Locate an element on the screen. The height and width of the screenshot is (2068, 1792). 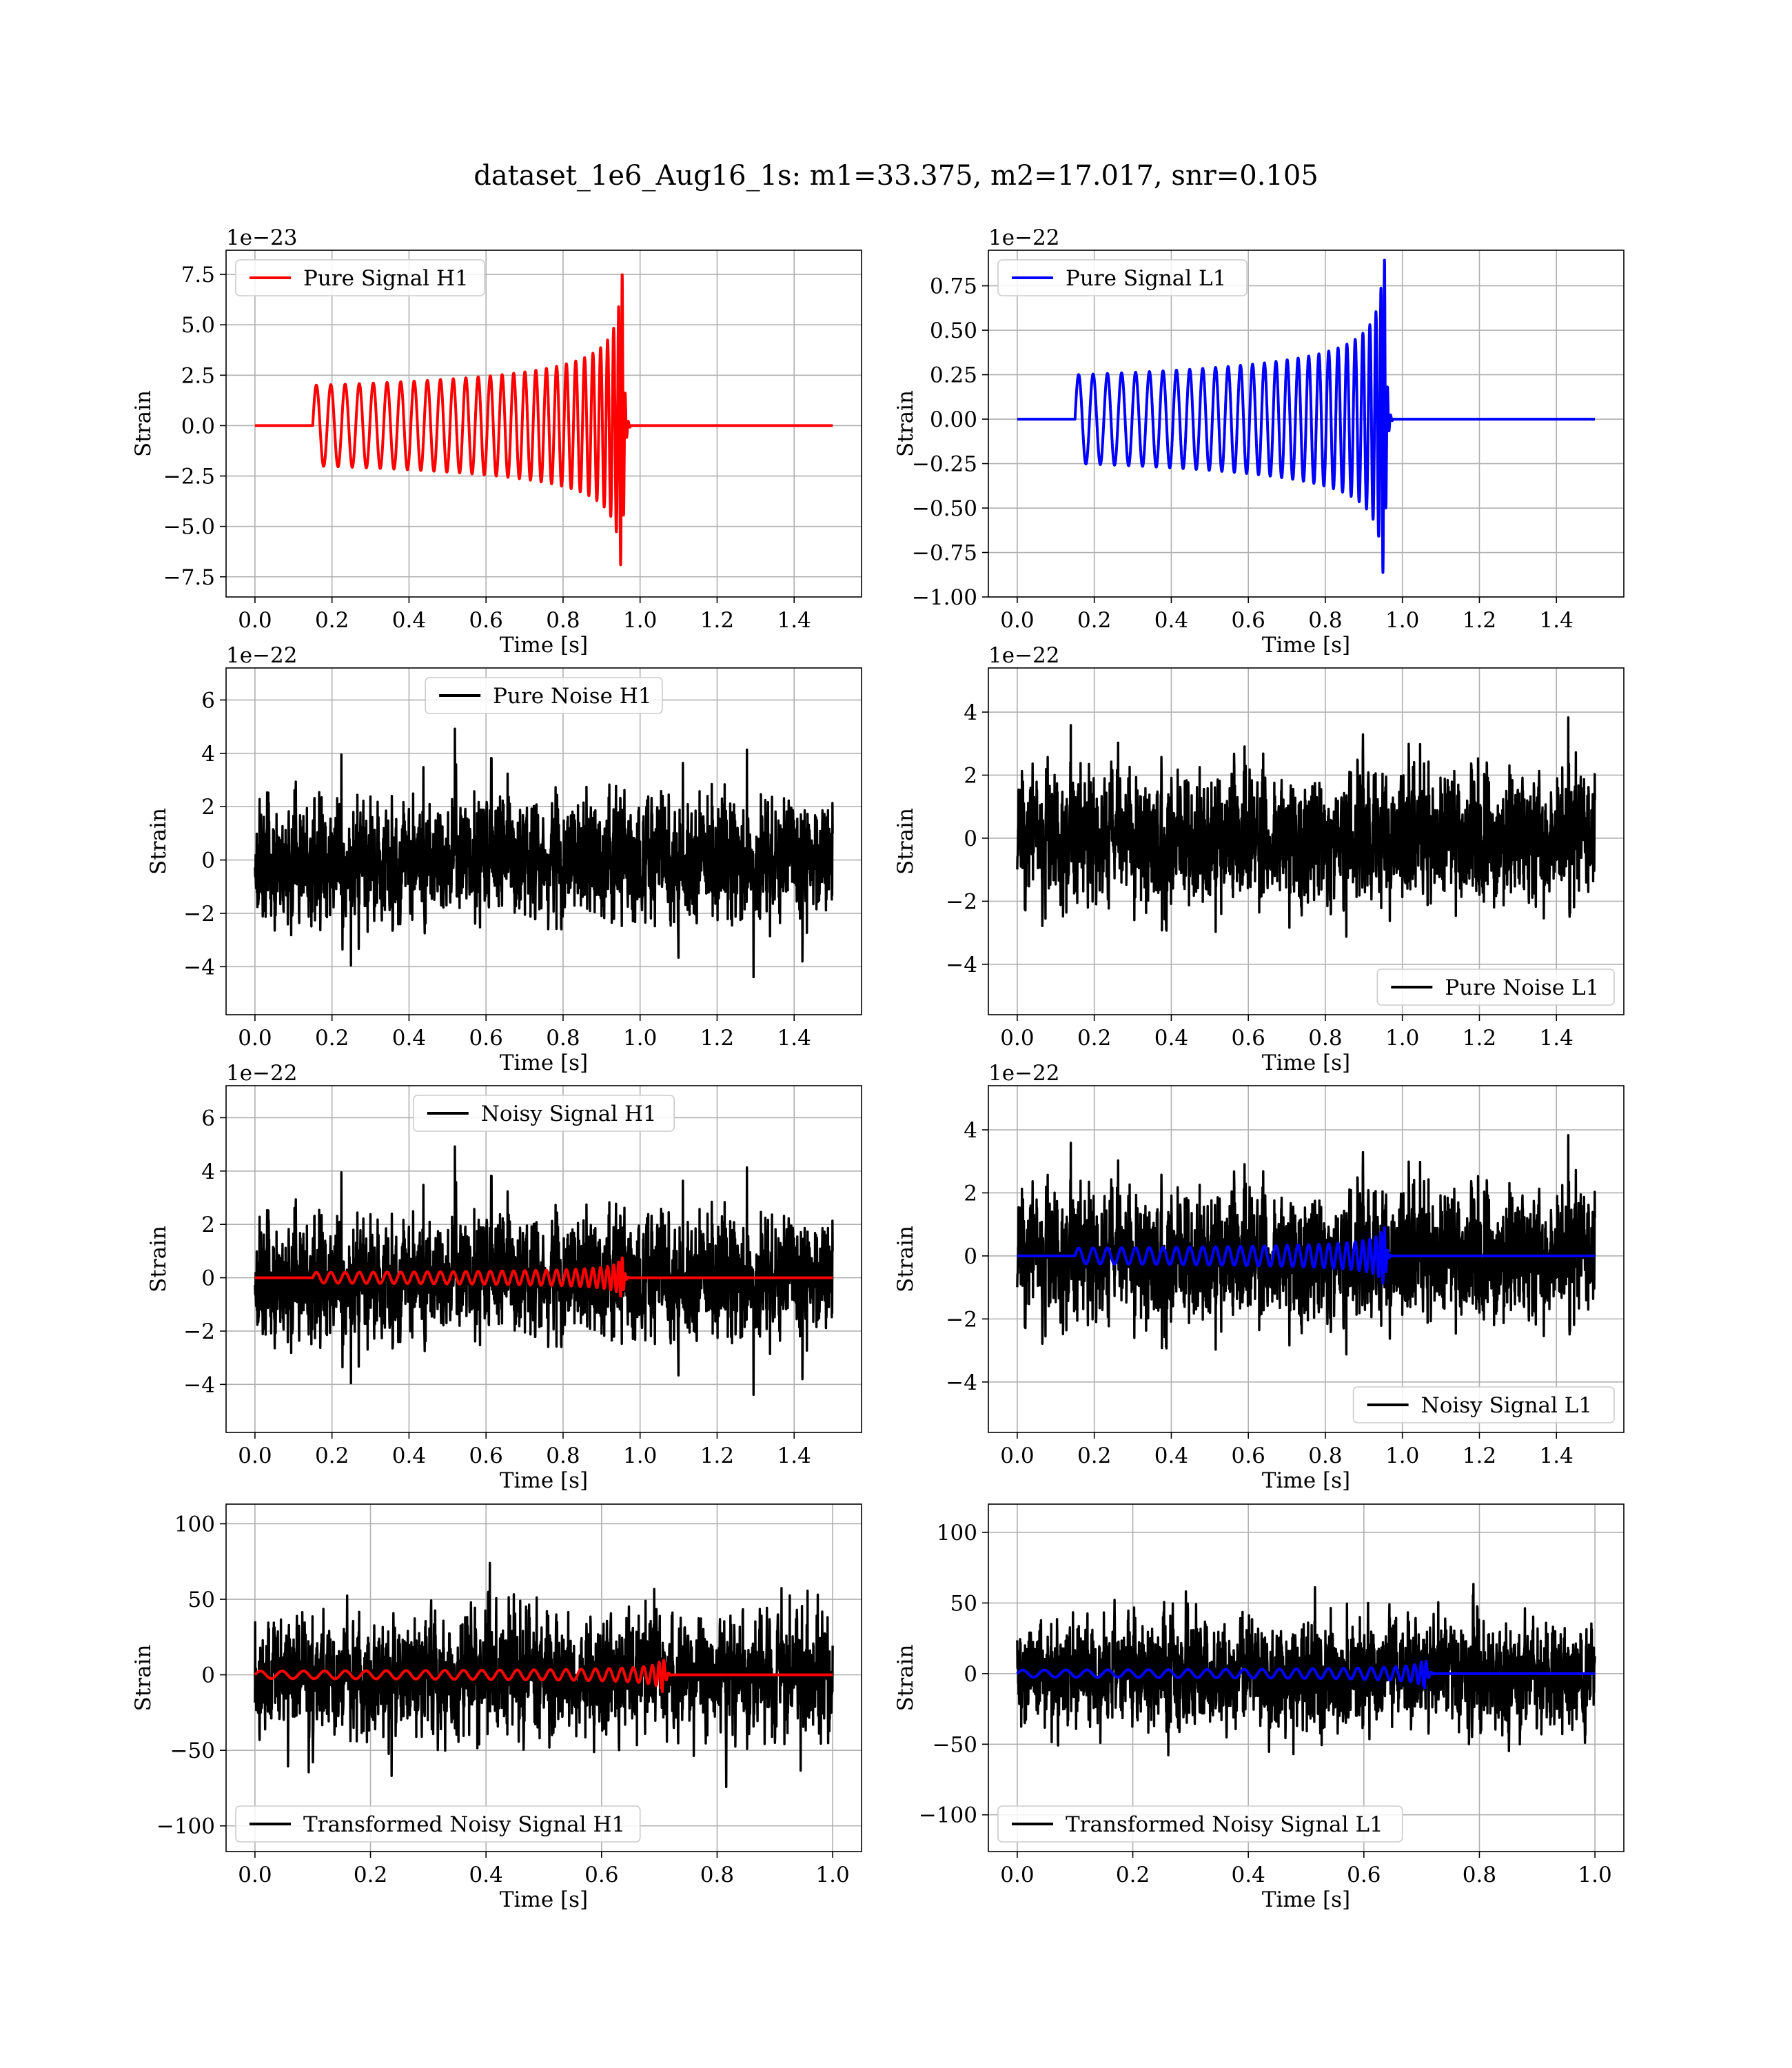
y-tick-label: −1.00 is located at coordinates (944, 597).